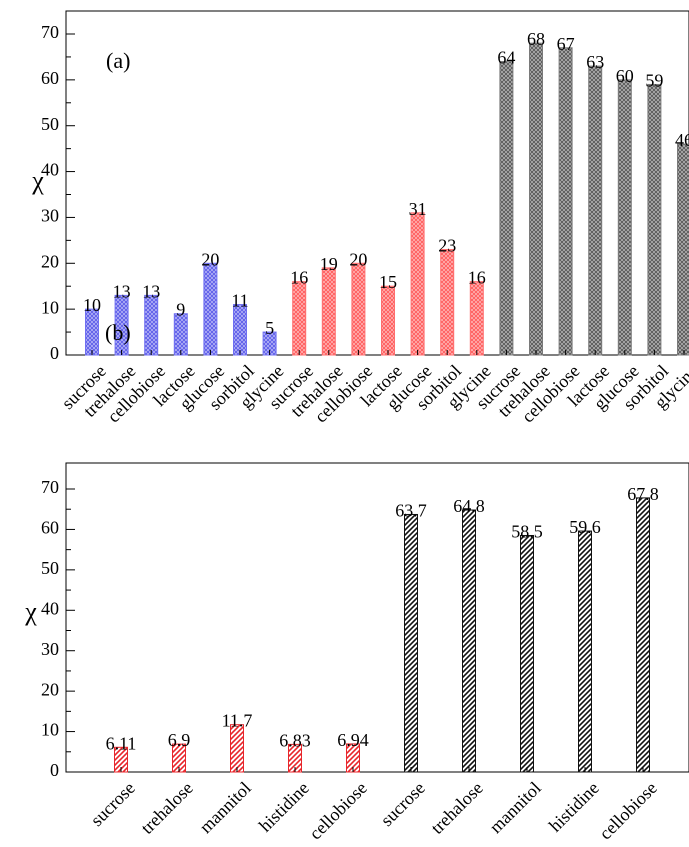 Image resolution: width=689 pixels, height=847 pixels. Describe the element at coordinates (585, 527) in the screenshot. I see `value-label: 59.6` at that location.